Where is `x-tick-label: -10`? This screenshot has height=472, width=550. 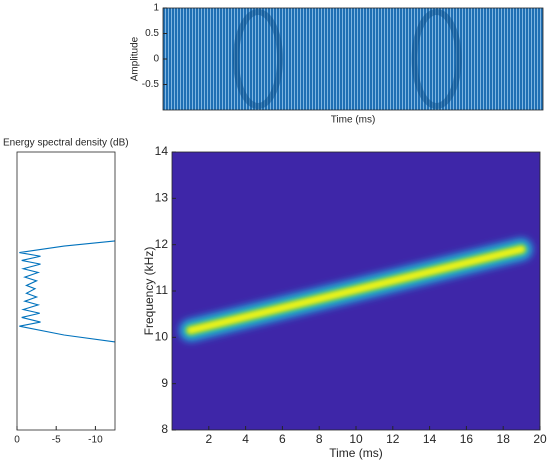
x-tick-label: -10 is located at coordinates (95, 440).